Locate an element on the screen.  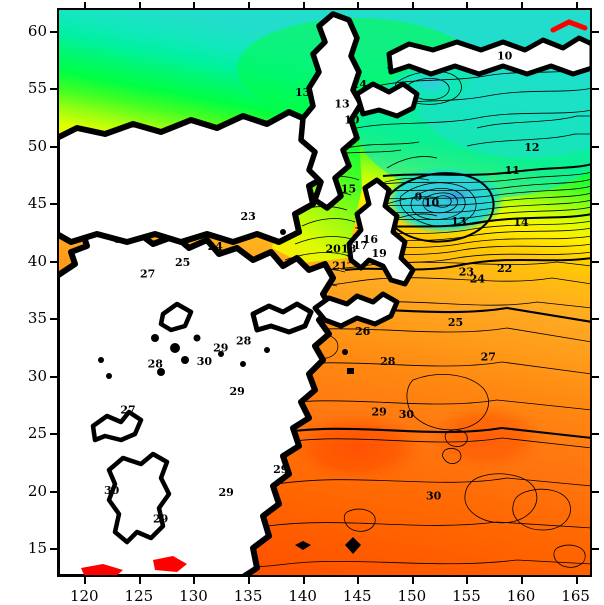
contour-value-label: 19 is located at coordinates (378, 253).